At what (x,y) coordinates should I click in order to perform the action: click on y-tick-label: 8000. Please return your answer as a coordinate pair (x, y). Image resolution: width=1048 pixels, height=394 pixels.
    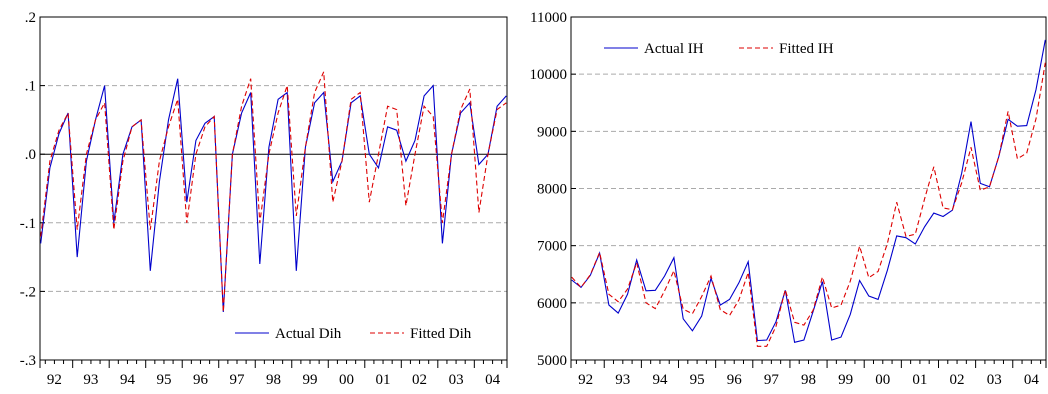
    Looking at the image, I should click on (552, 190).